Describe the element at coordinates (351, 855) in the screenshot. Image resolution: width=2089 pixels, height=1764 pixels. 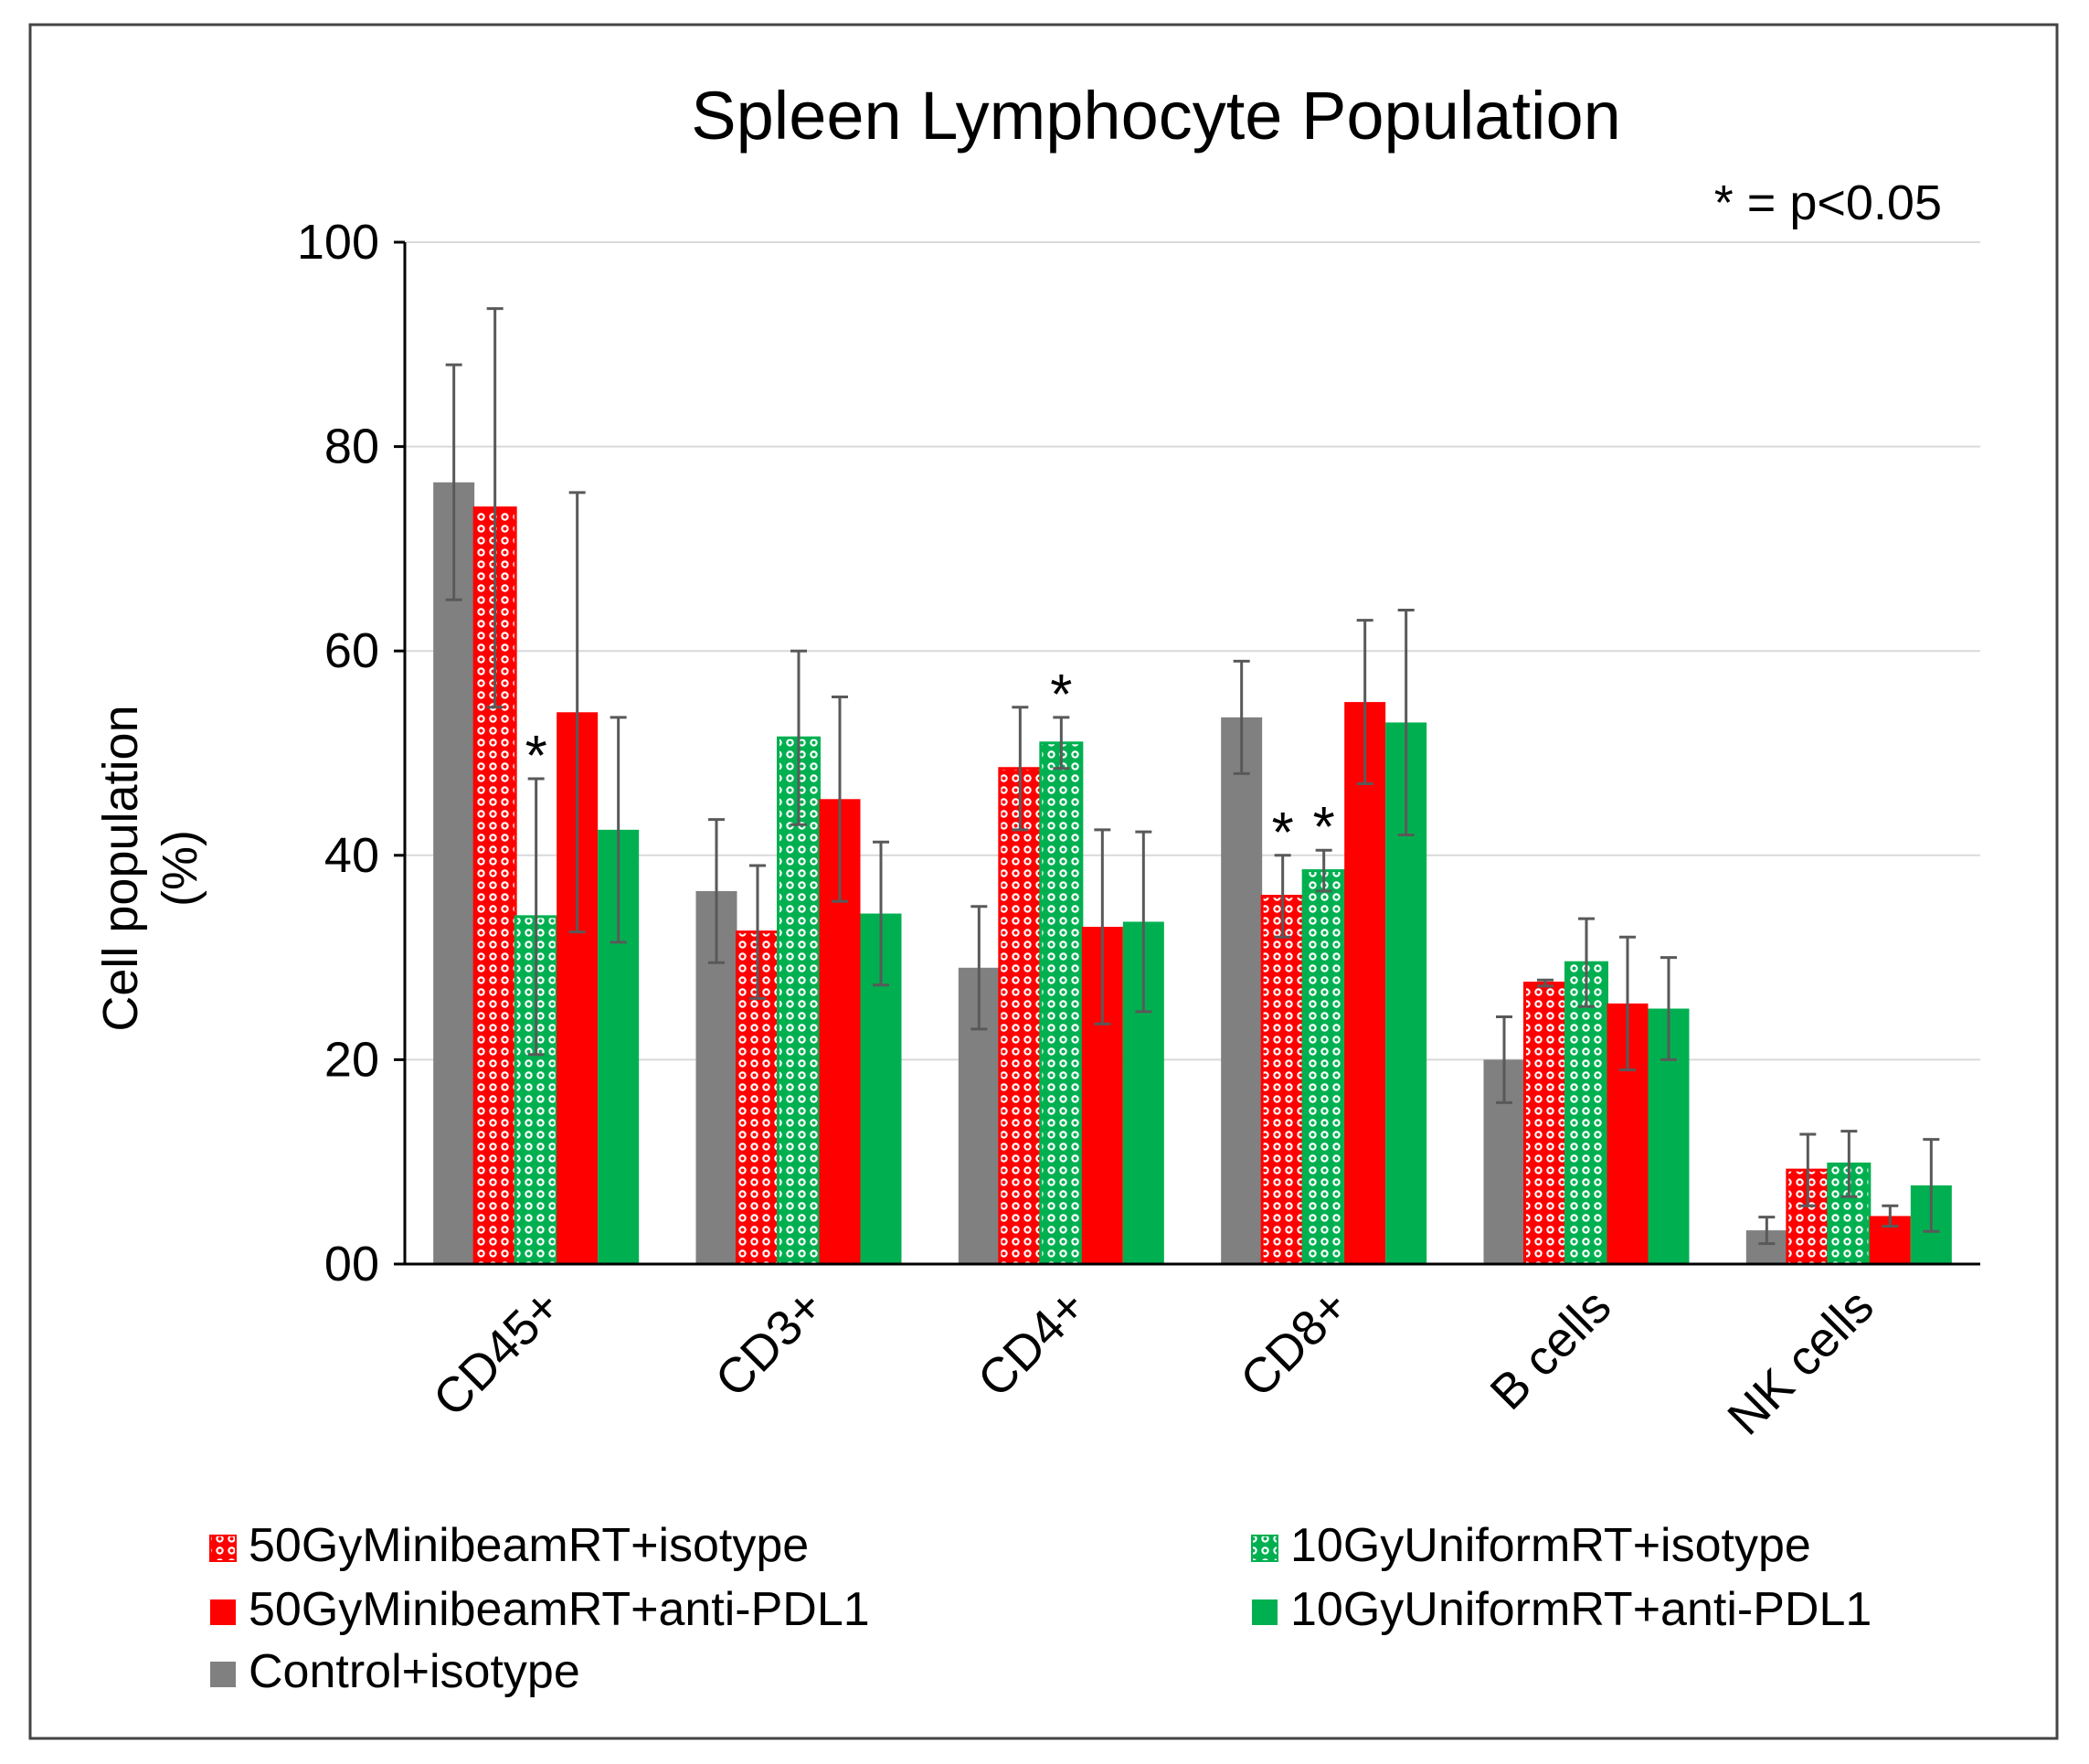
I see `y-tick-label: 40` at that location.